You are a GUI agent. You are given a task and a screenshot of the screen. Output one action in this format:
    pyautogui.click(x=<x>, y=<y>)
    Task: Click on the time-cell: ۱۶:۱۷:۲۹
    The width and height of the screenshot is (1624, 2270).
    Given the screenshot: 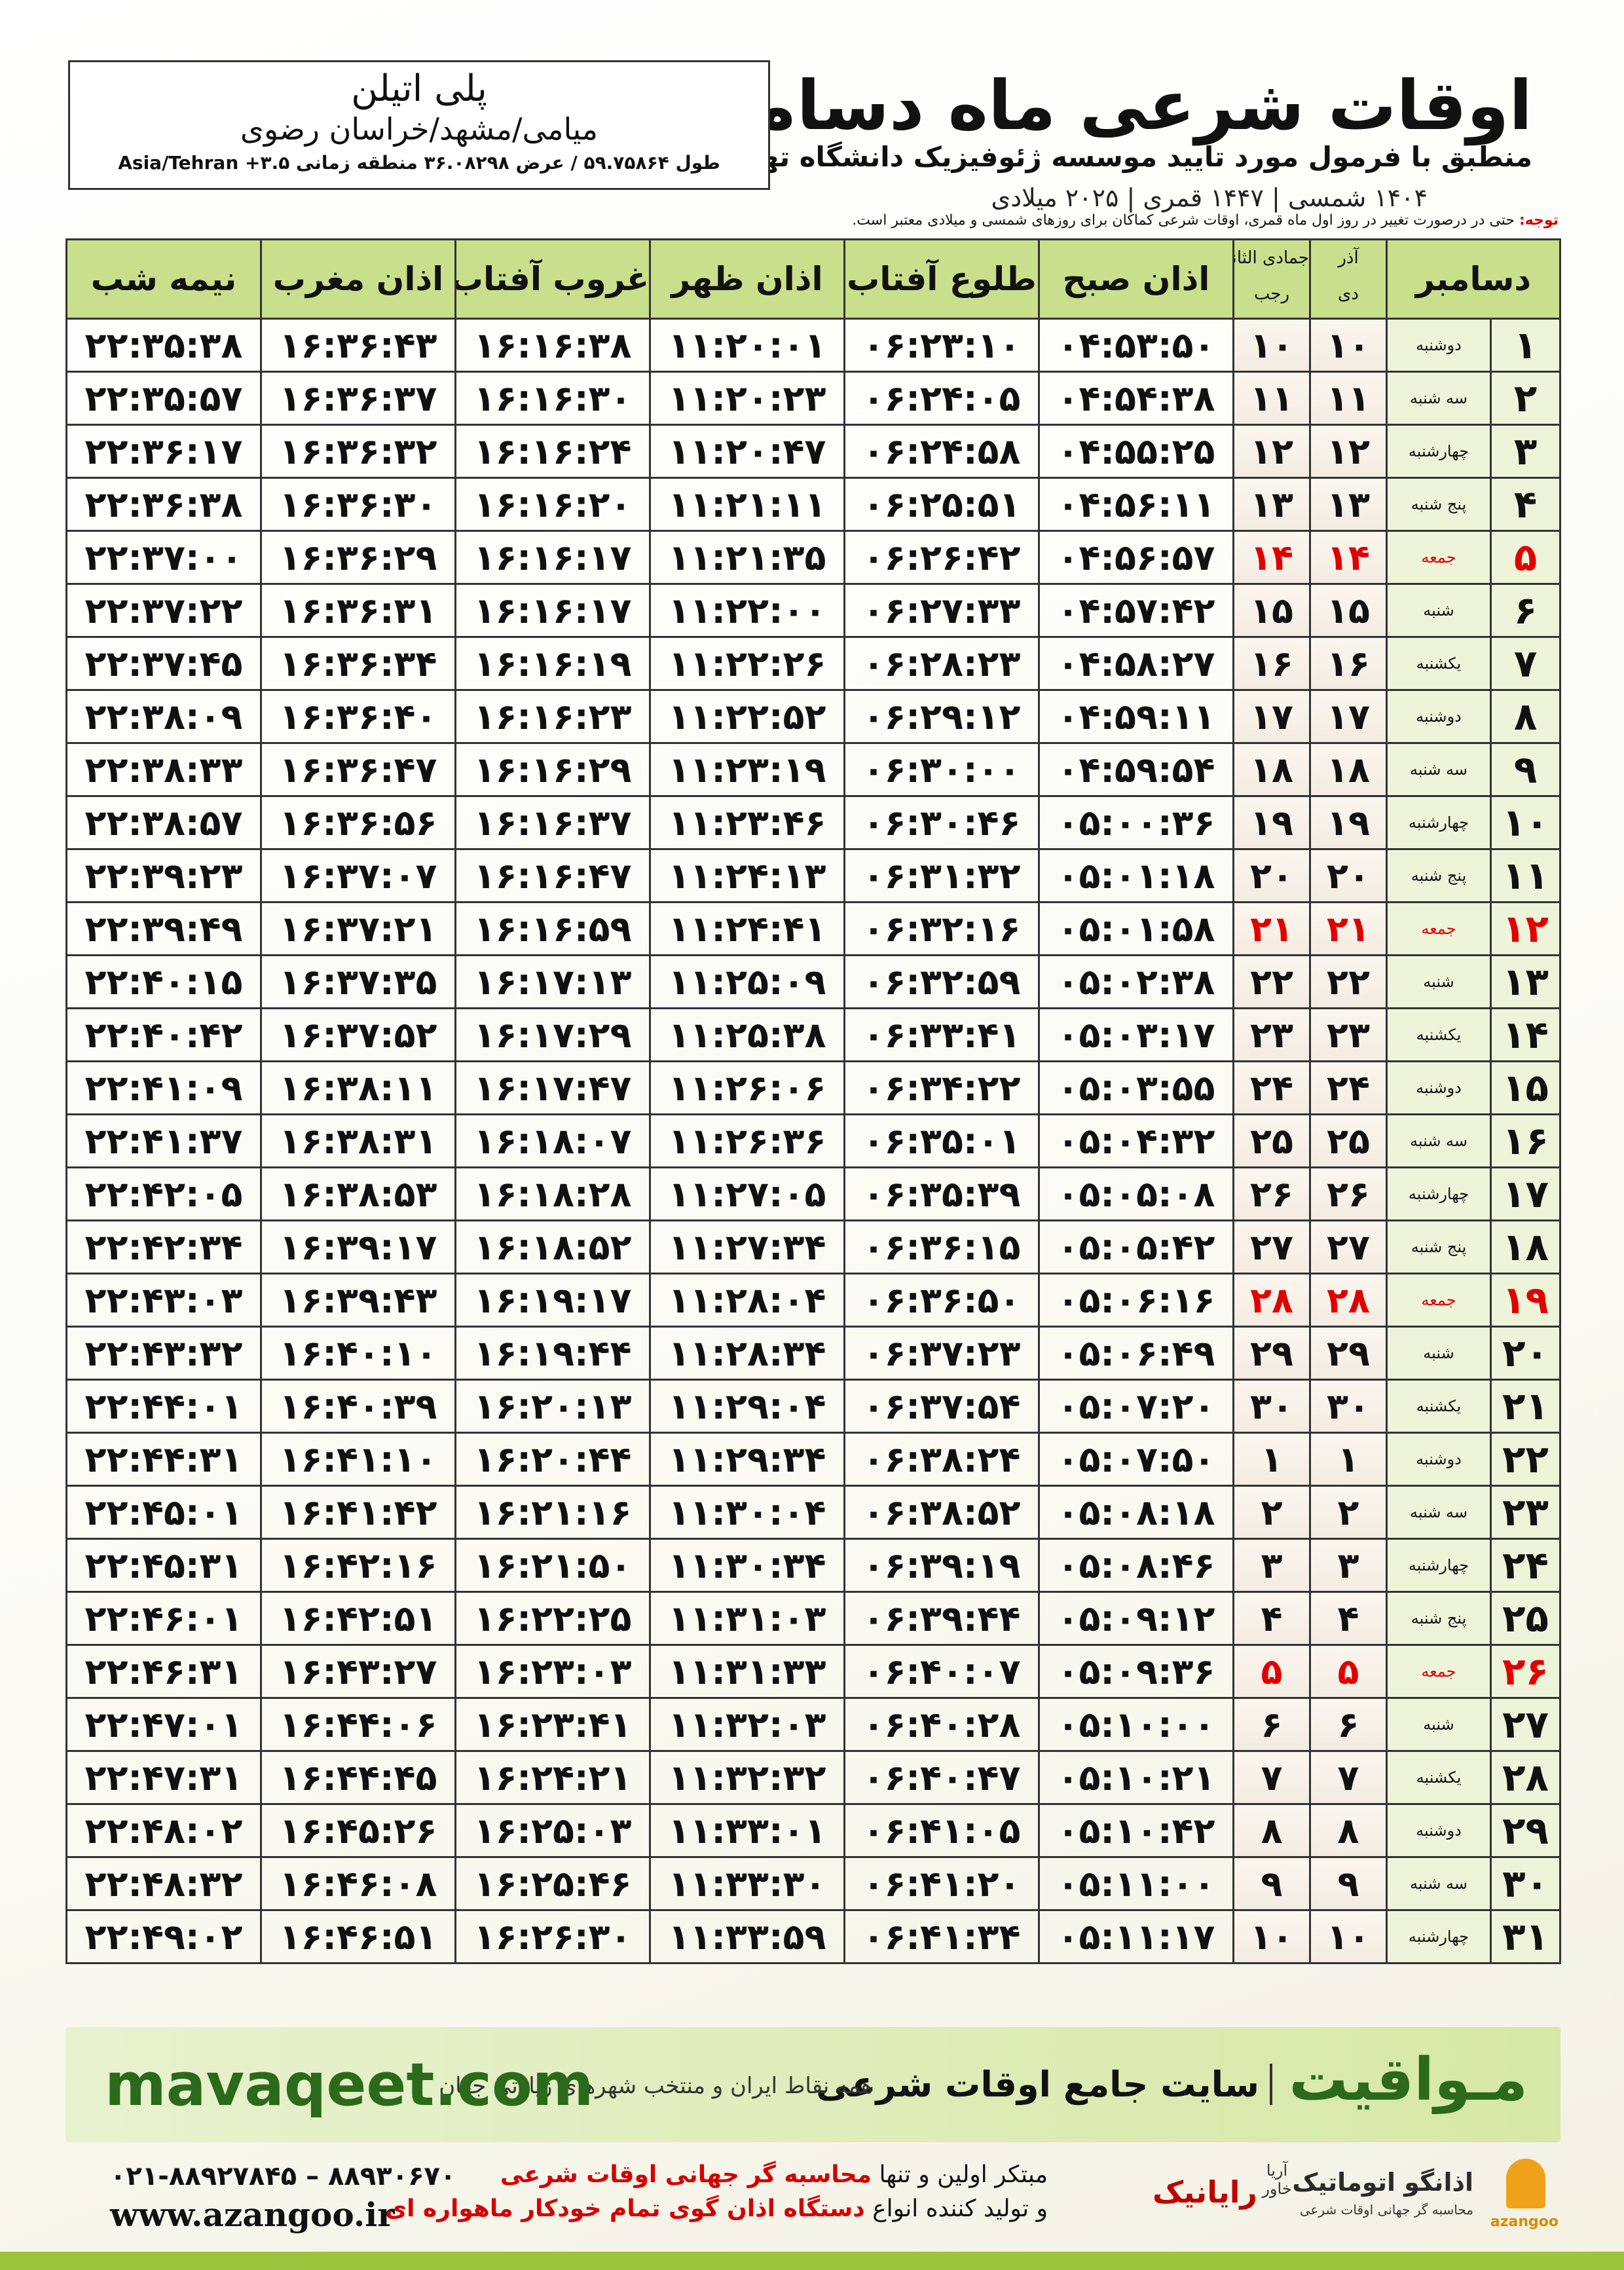 What is the action you would take?
    pyautogui.click(x=552, y=1034)
    